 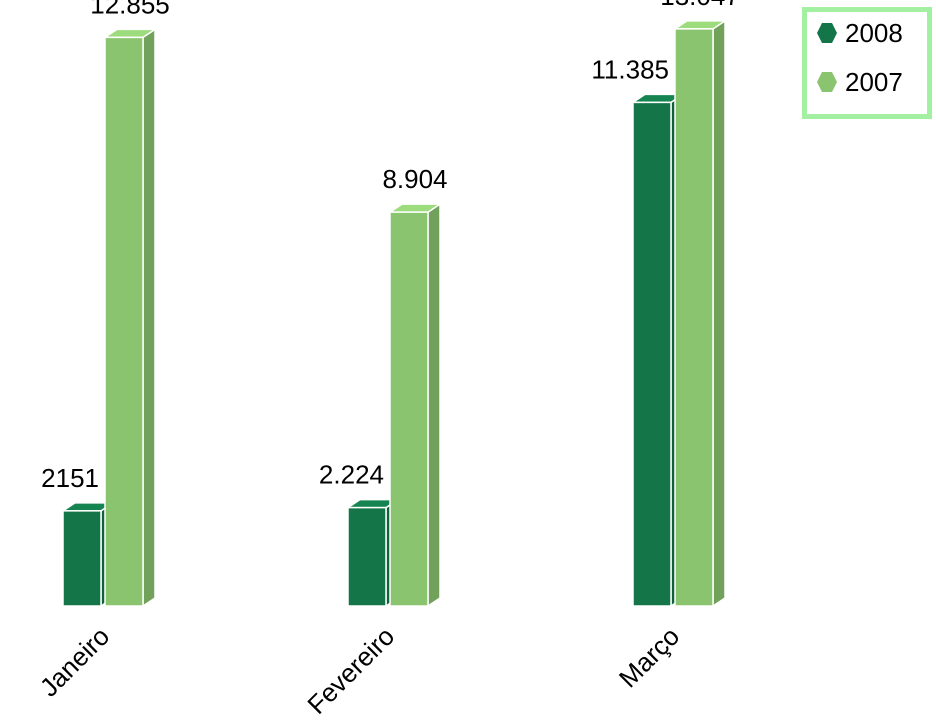 I want to click on data-label-2007-fevereiro: 8.904, so click(x=414, y=179).